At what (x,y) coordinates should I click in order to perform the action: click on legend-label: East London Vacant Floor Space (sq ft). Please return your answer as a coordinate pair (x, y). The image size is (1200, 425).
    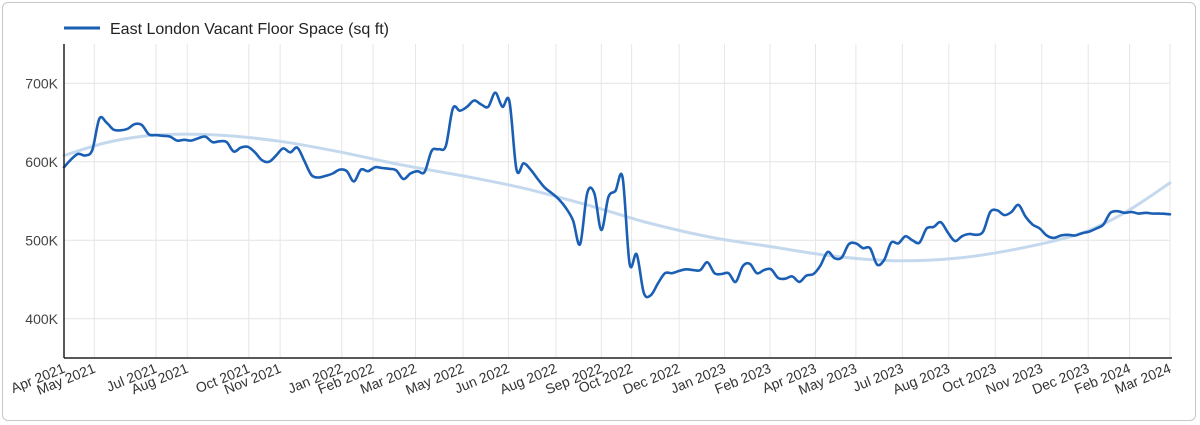
    Looking at the image, I should click on (249, 29).